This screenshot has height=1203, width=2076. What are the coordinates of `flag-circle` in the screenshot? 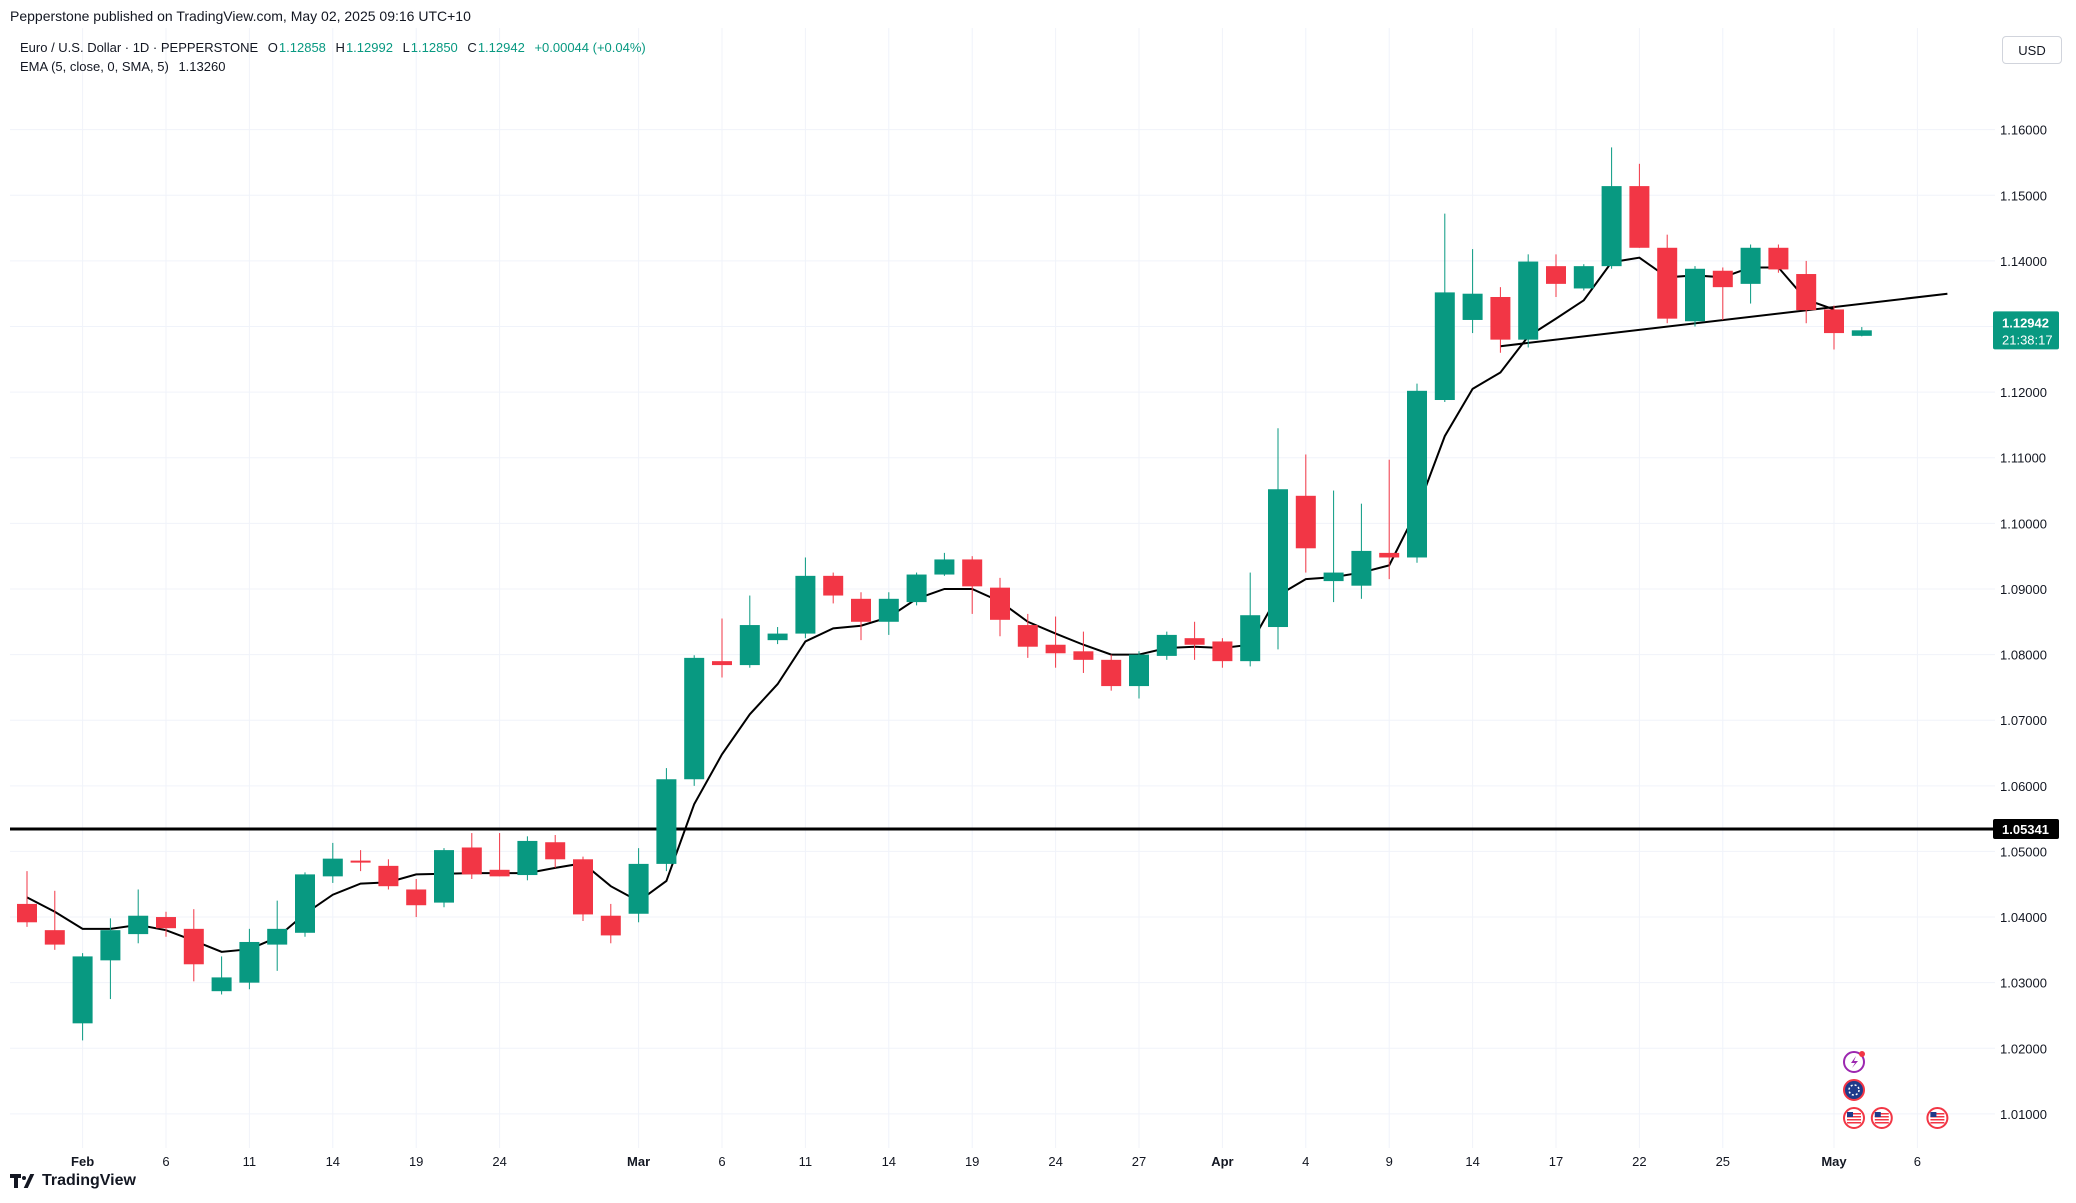 It's located at (1937, 1118).